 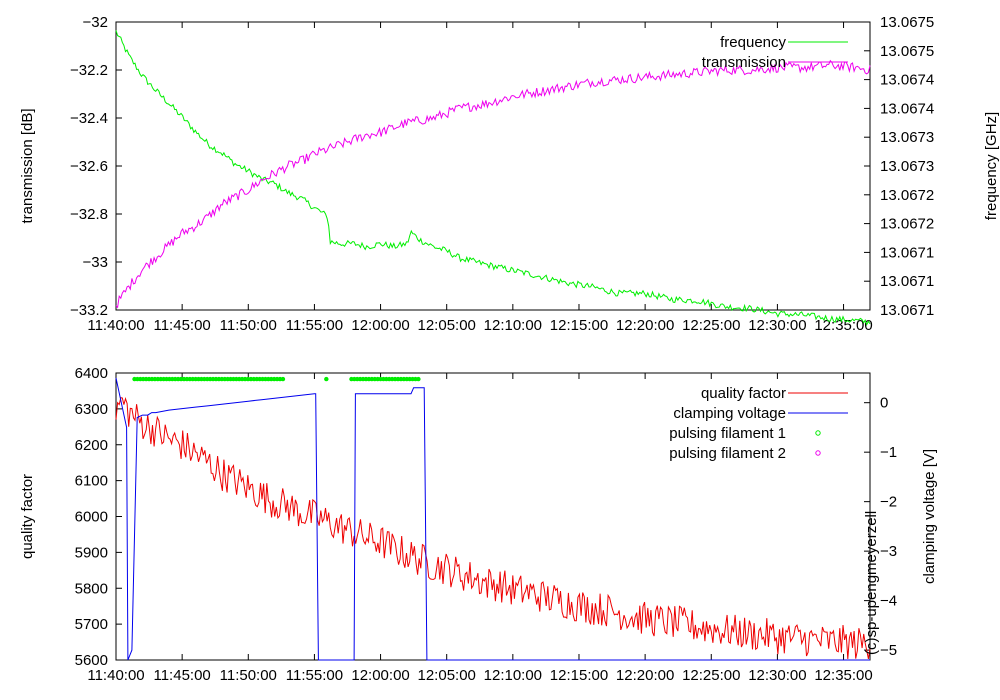 I want to click on legend-label: quality factor, so click(x=743, y=393).